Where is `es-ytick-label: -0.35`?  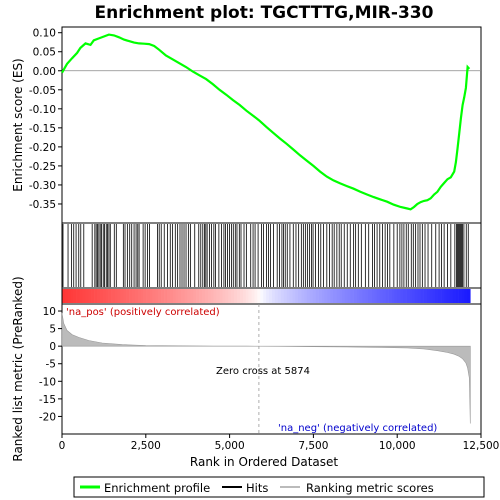 es-ytick-label: -0.35 is located at coordinates (42, 205).